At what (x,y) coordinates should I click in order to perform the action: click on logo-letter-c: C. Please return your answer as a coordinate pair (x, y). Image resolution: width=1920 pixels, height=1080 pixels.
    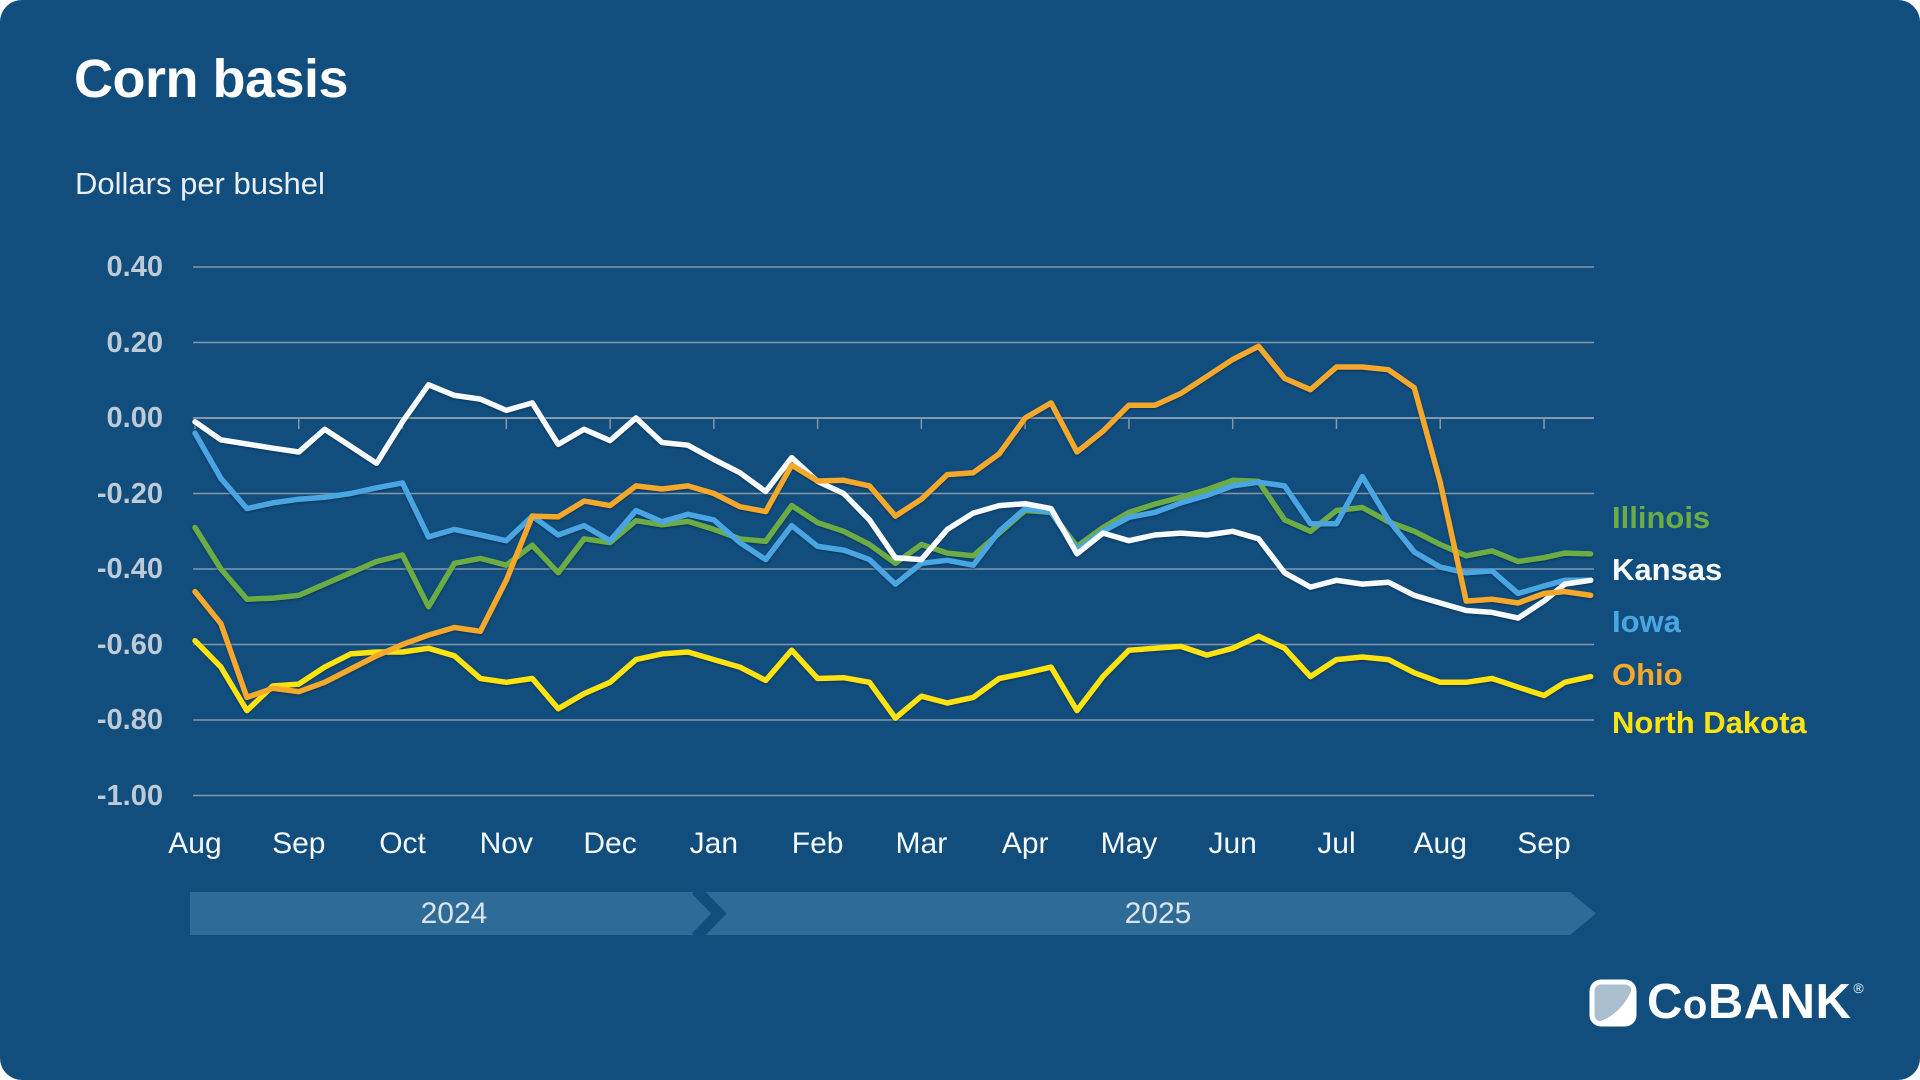
    Looking at the image, I should click on (1665, 1002).